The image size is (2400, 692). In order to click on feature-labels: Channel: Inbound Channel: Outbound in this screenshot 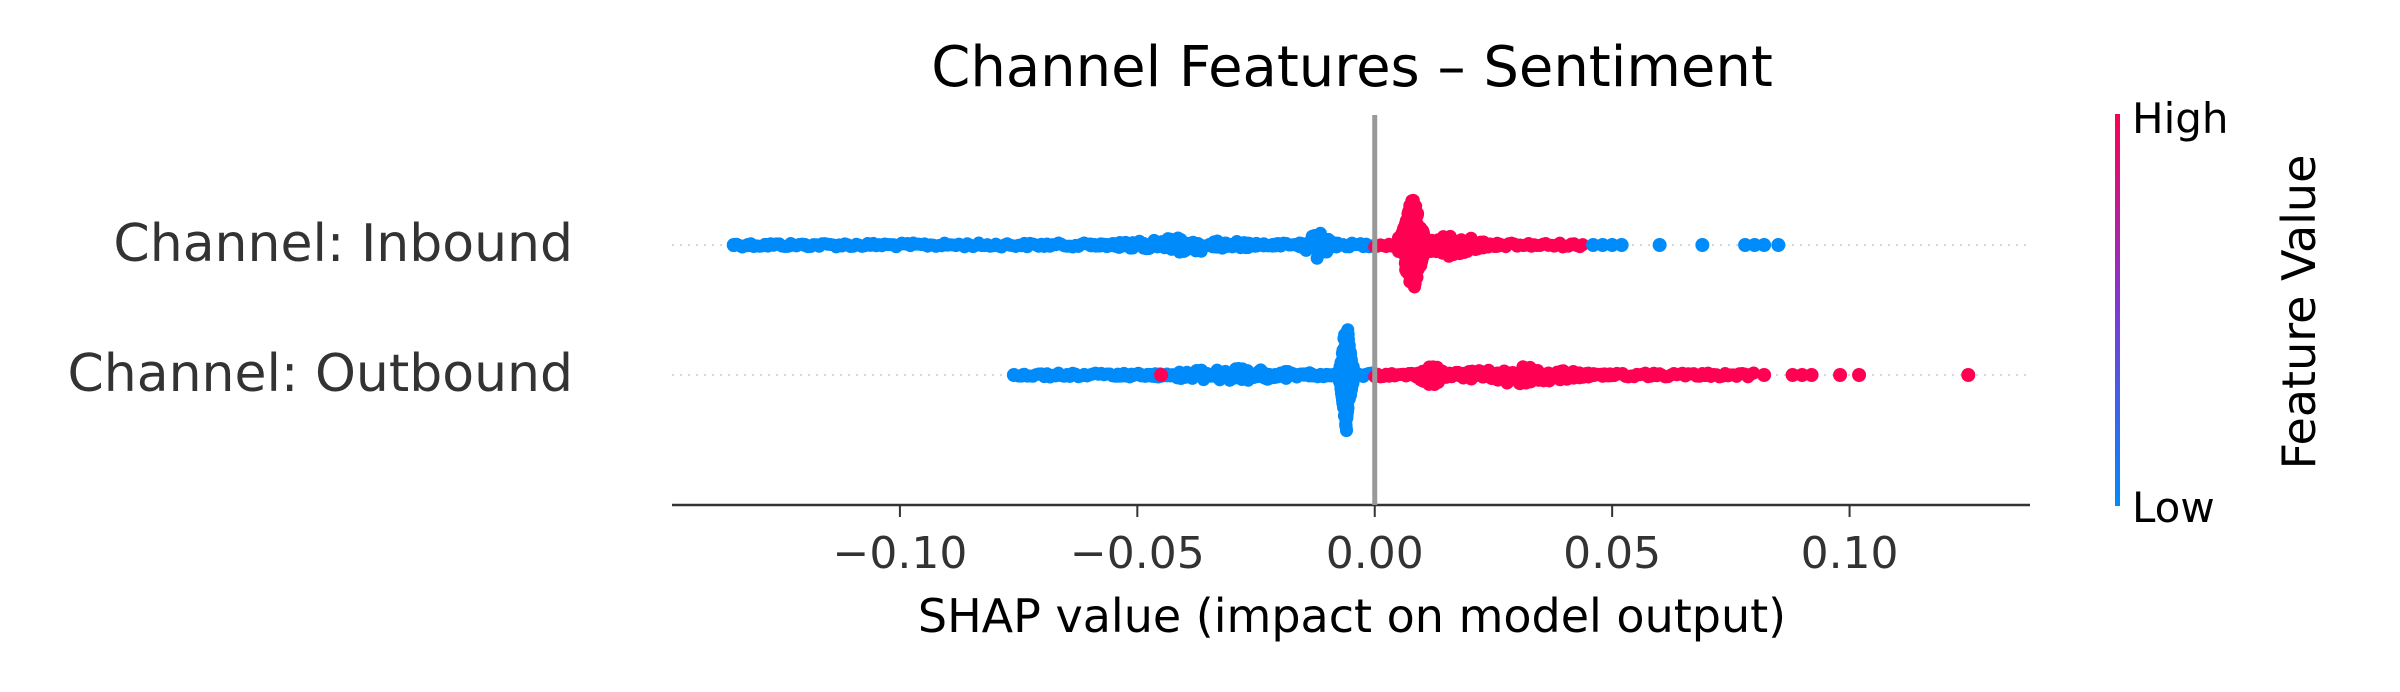, I will do `click(320, 309)`.